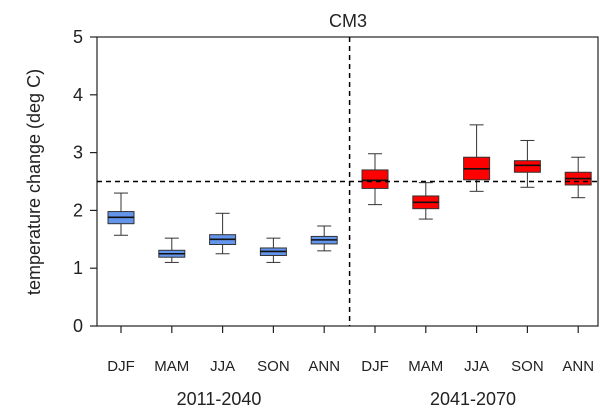 The image size is (606, 413). What do you see at coordinates (171, 366) in the screenshot?
I see `x-tick-label-2011-2040-MAM: MAM` at bounding box center [171, 366].